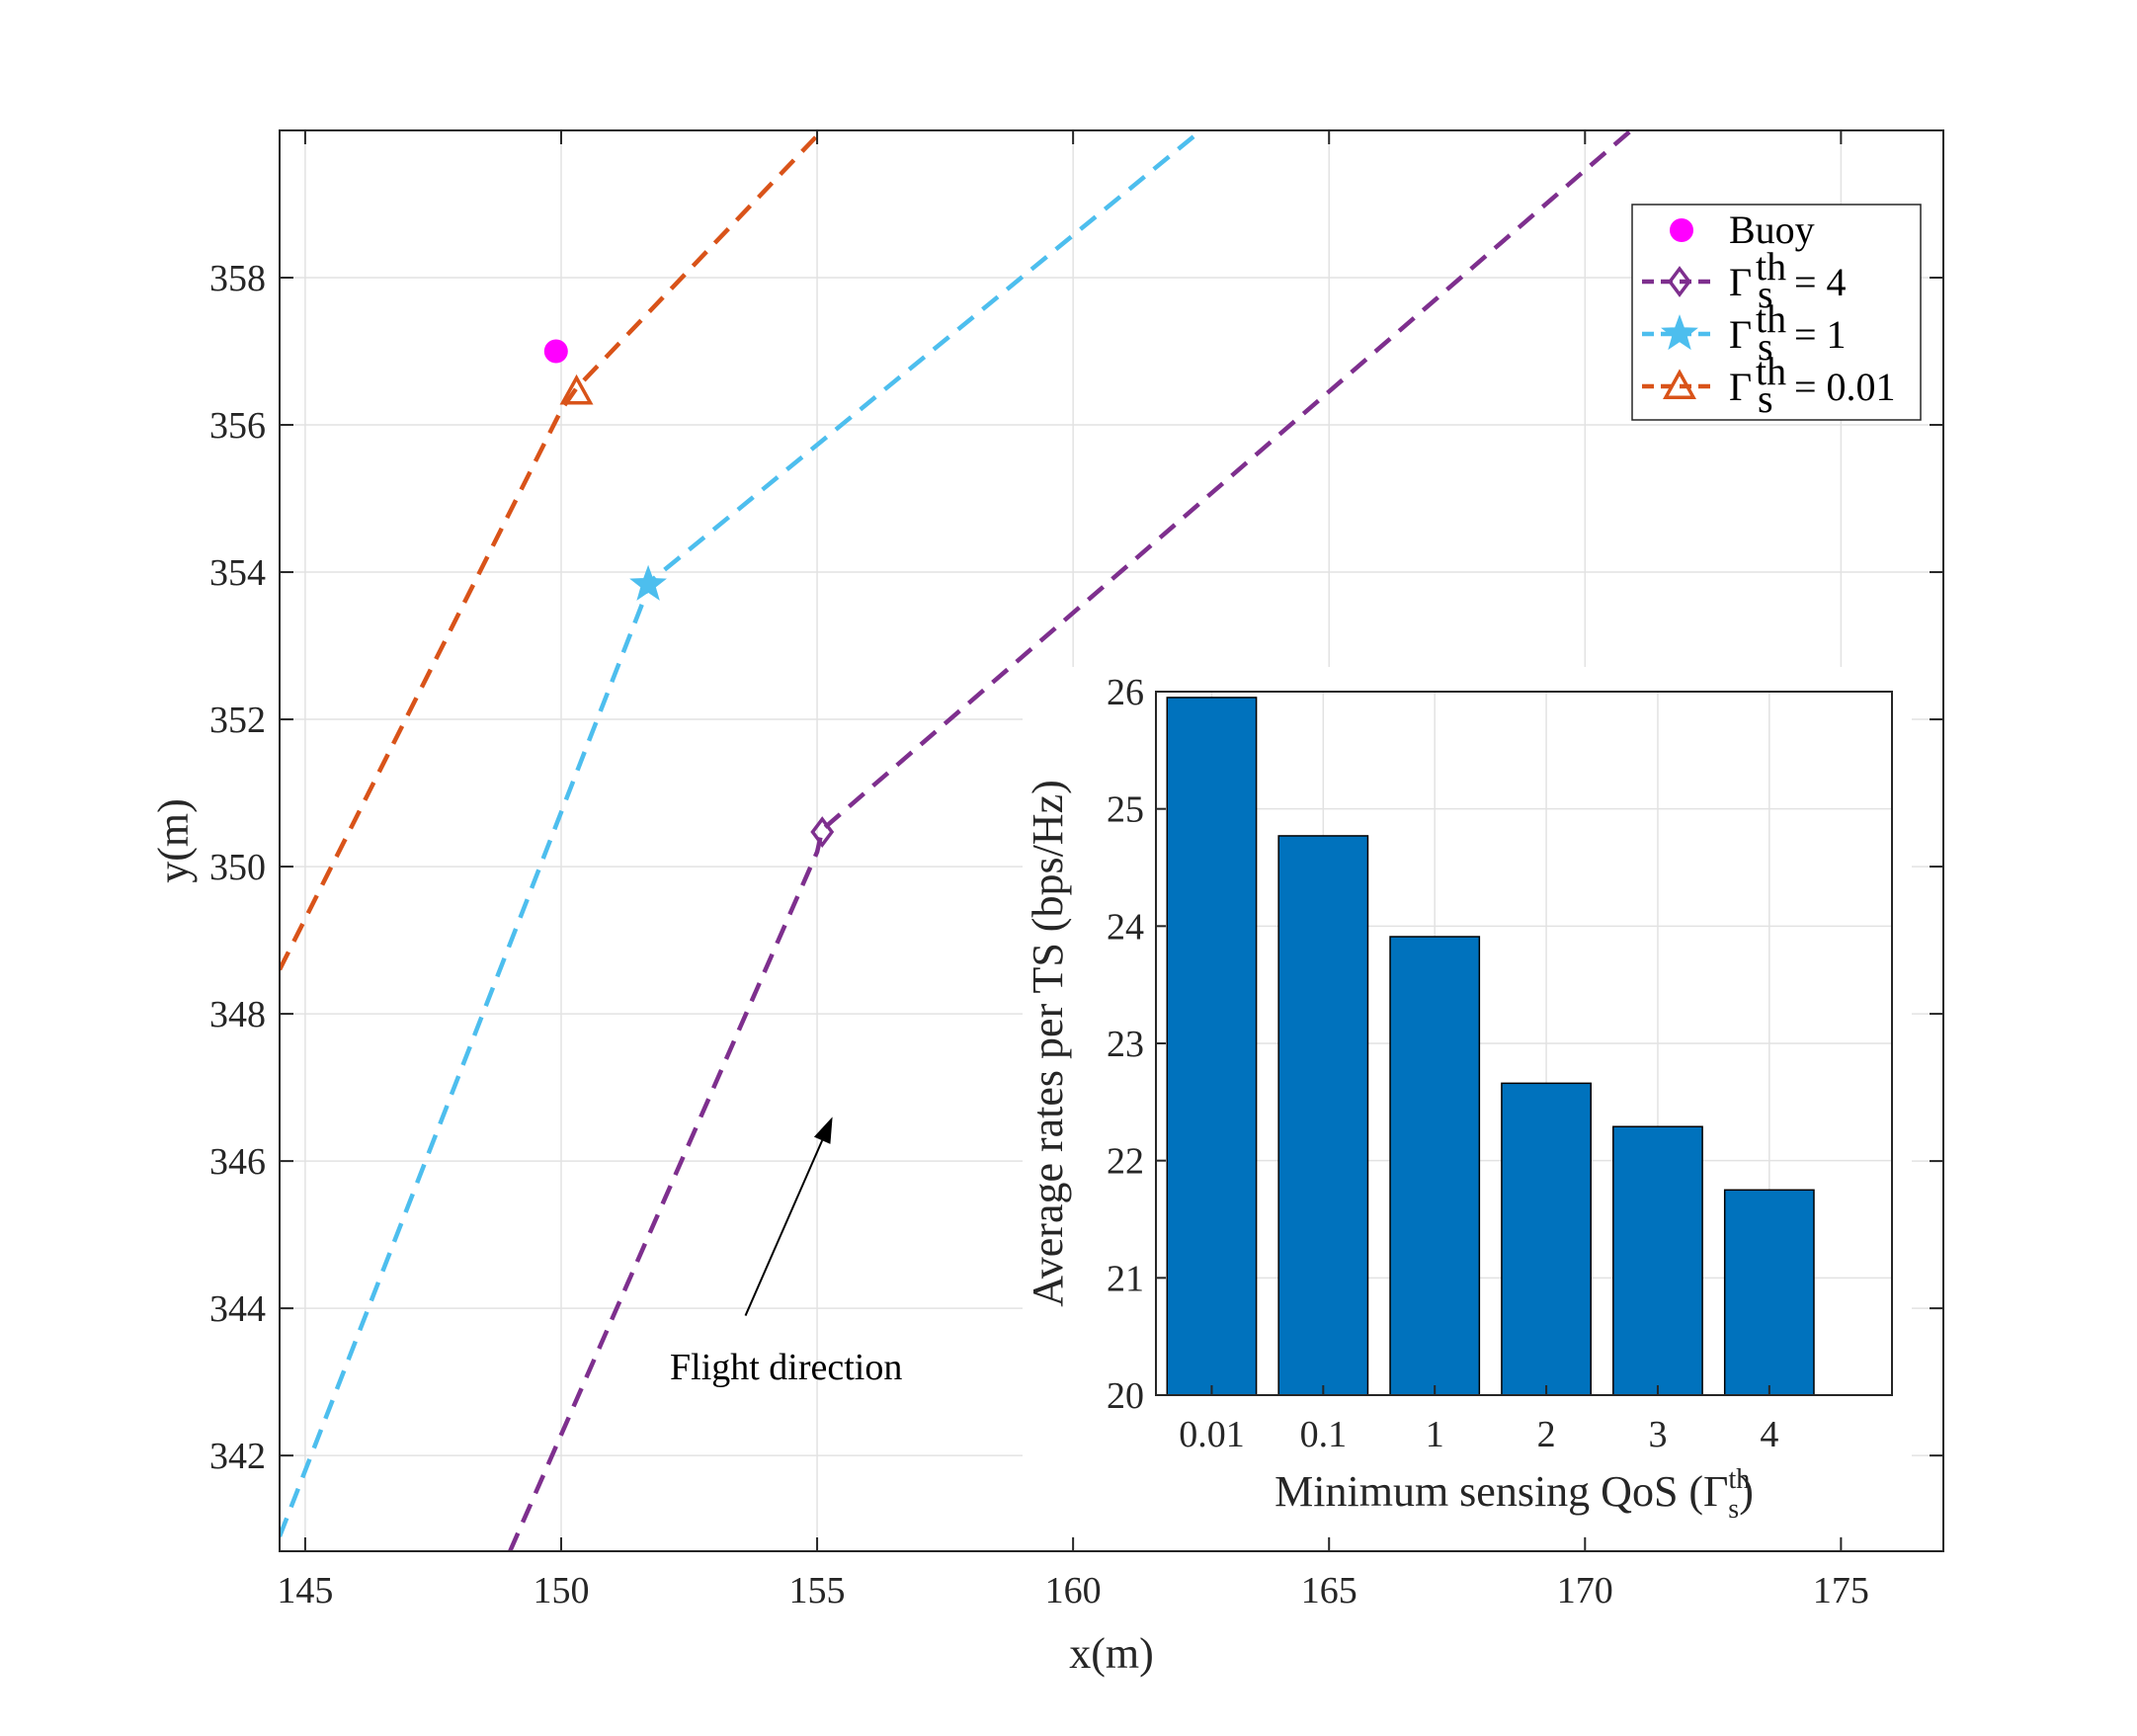  Describe the element at coordinates (1329, 1591) in the screenshot. I see `x-tick-label: 165` at that location.